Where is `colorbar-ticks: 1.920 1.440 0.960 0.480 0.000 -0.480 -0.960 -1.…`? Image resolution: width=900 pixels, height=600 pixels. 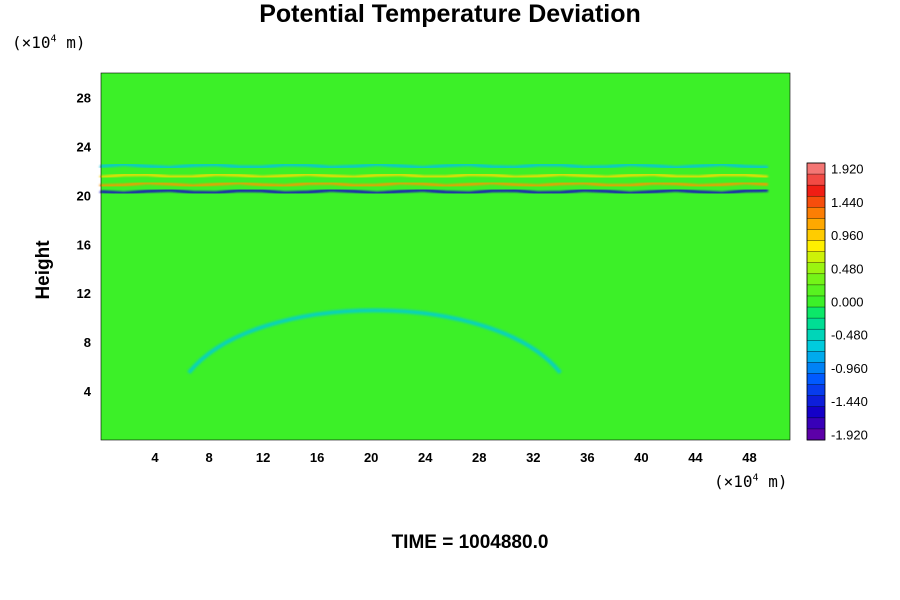 colorbar-ticks: 1.920 1.440 0.960 0.480 0.000 -0.480 -0.960 -1.… is located at coordinates (849, 302).